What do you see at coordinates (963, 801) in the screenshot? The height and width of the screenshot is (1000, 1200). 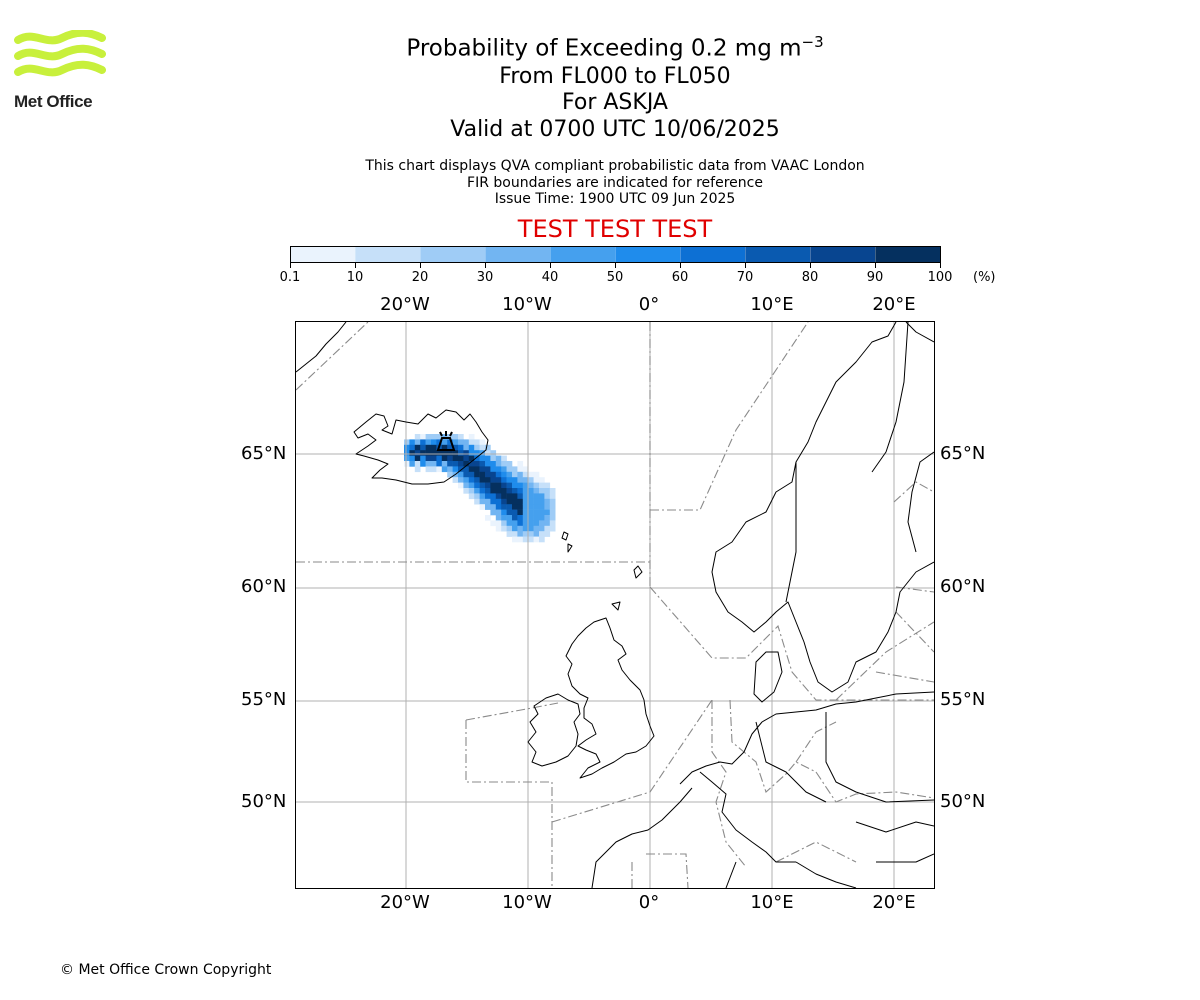 I see `lat-label: 50°N` at bounding box center [963, 801].